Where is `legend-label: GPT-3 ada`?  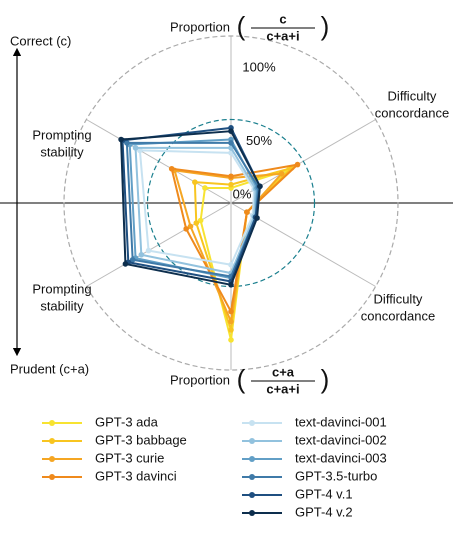
legend-label: GPT-3 ada is located at coordinates (127, 421).